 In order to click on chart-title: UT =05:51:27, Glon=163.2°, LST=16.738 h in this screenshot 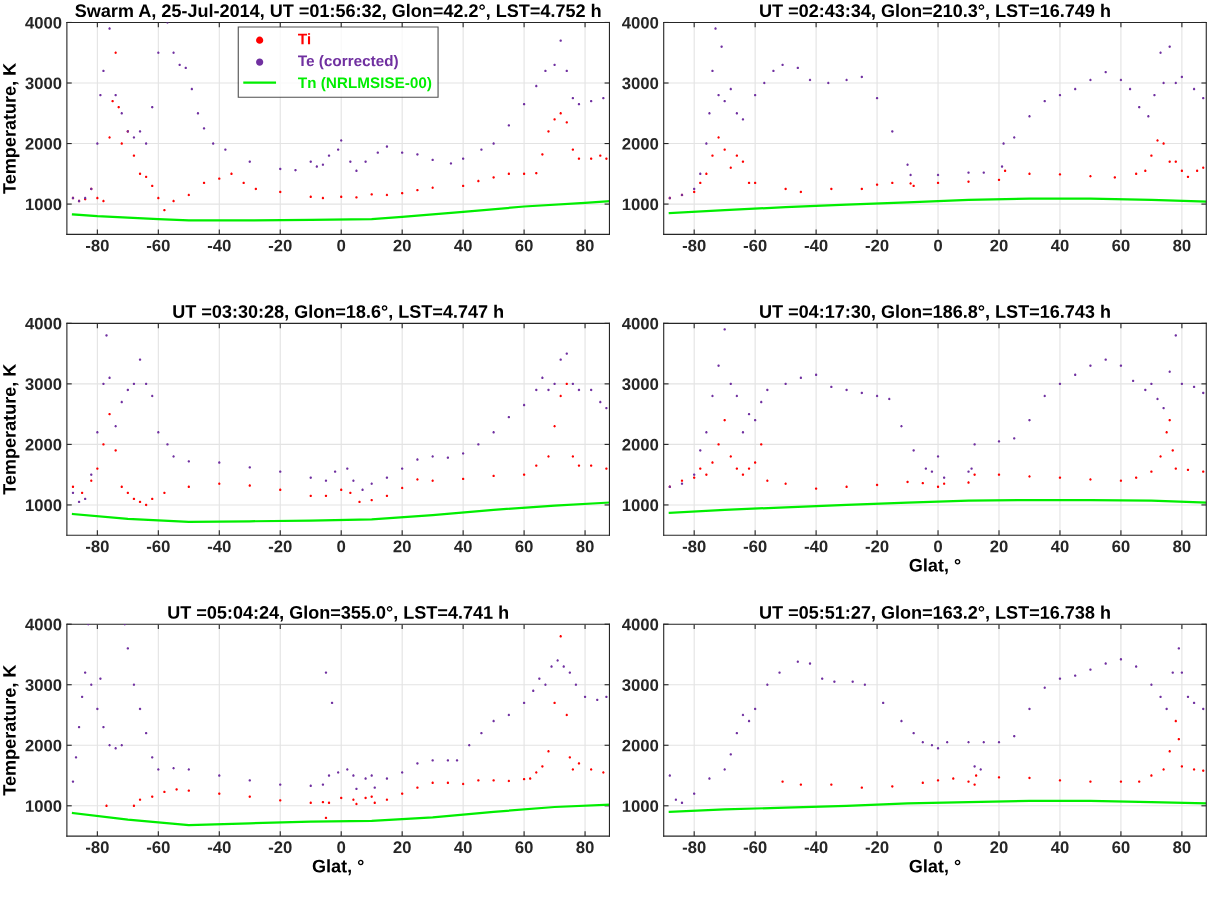, I will do `click(935, 613)`.